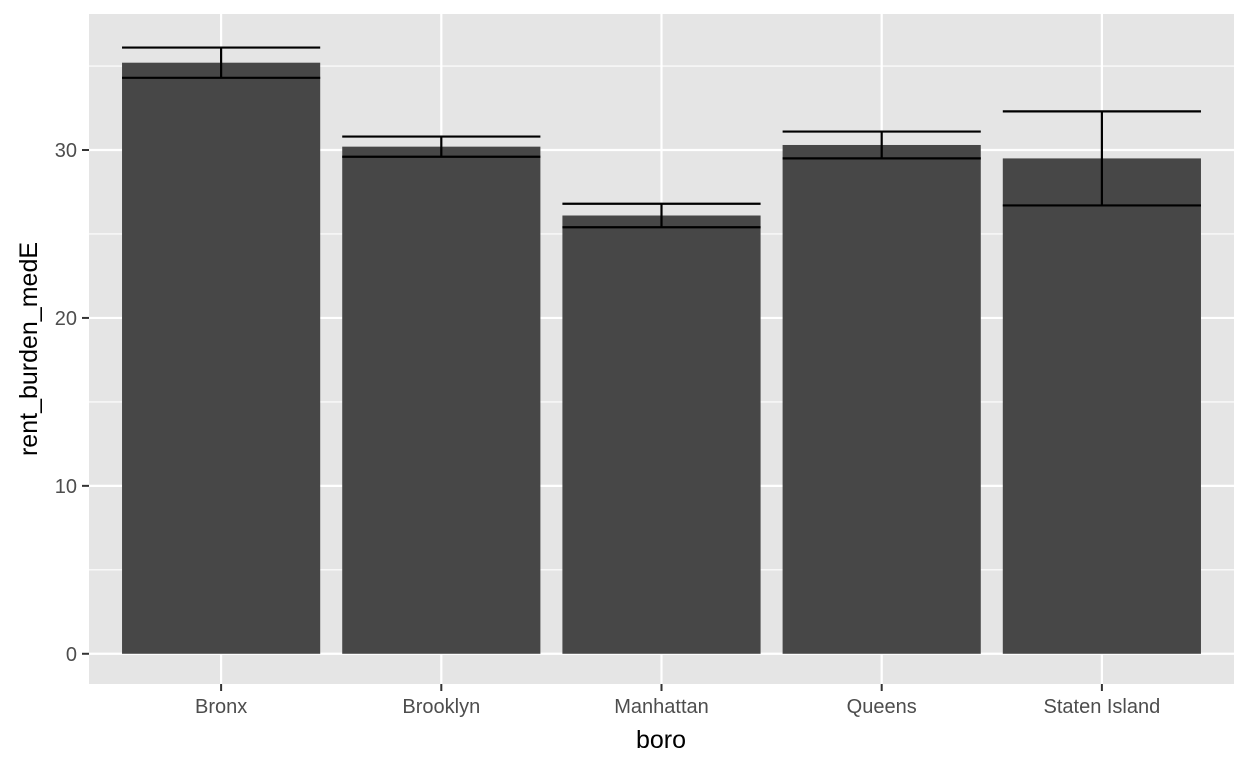 Image resolution: width=1248 pixels, height=768 pixels. What do you see at coordinates (221, 707) in the screenshot?
I see `x-tick-label: Bronx` at bounding box center [221, 707].